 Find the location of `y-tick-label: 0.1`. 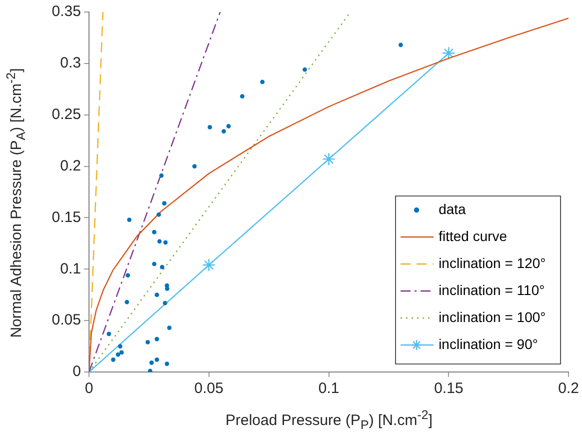

y-tick-label: 0.1 is located at coordinates (70, 269).